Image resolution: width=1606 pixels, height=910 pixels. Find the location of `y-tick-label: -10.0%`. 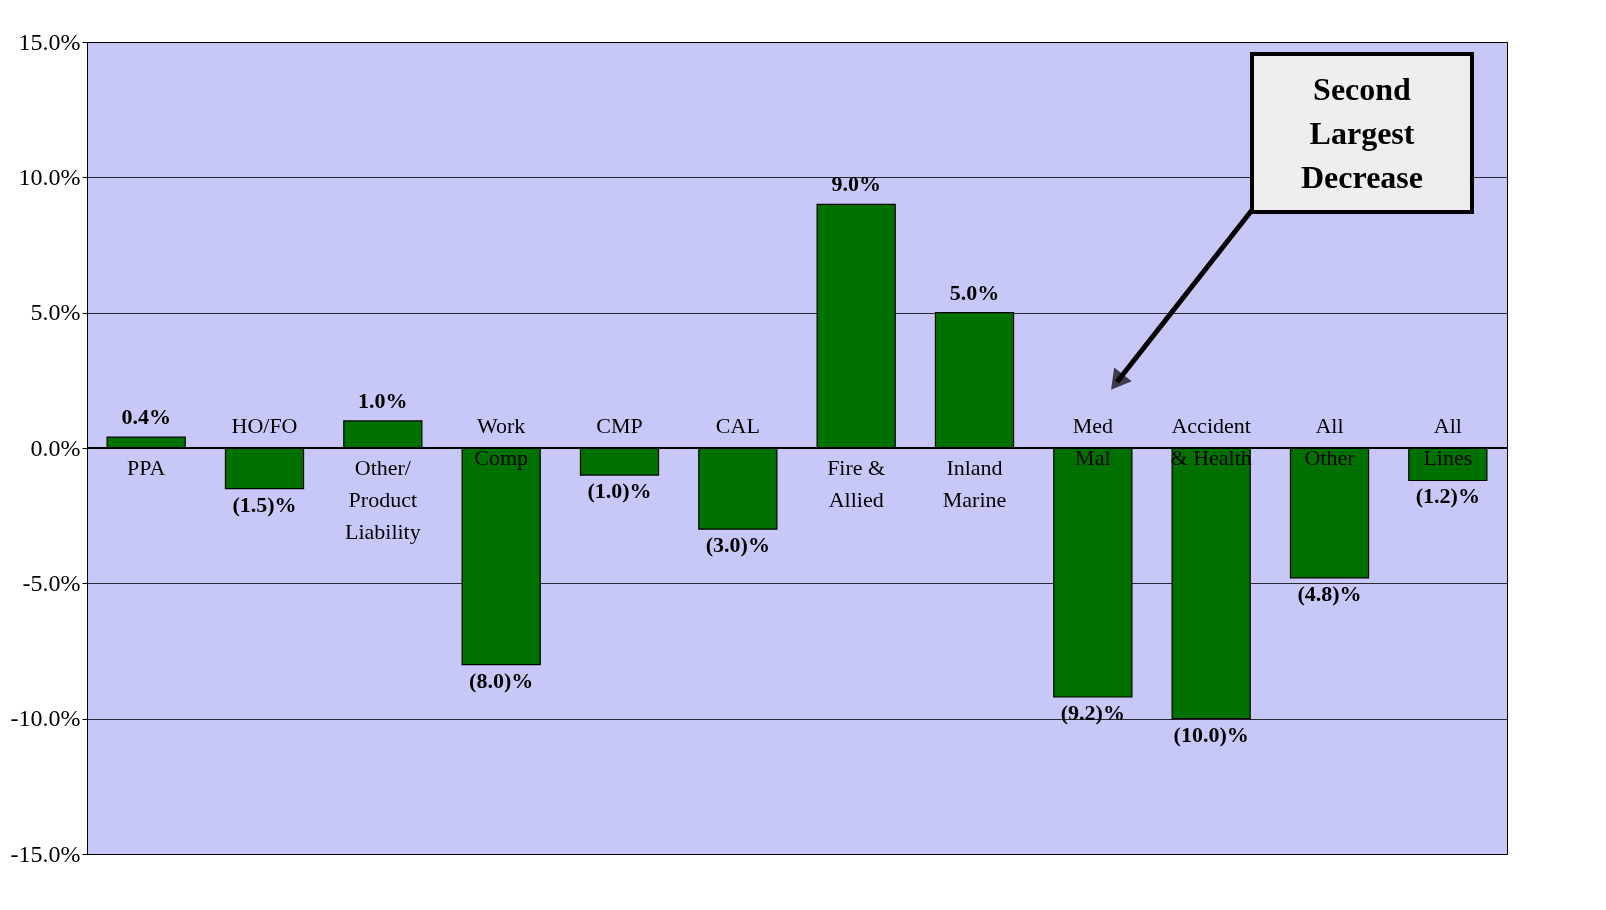

y-tick-label: -10.0% is located at coordinates (45, 718).